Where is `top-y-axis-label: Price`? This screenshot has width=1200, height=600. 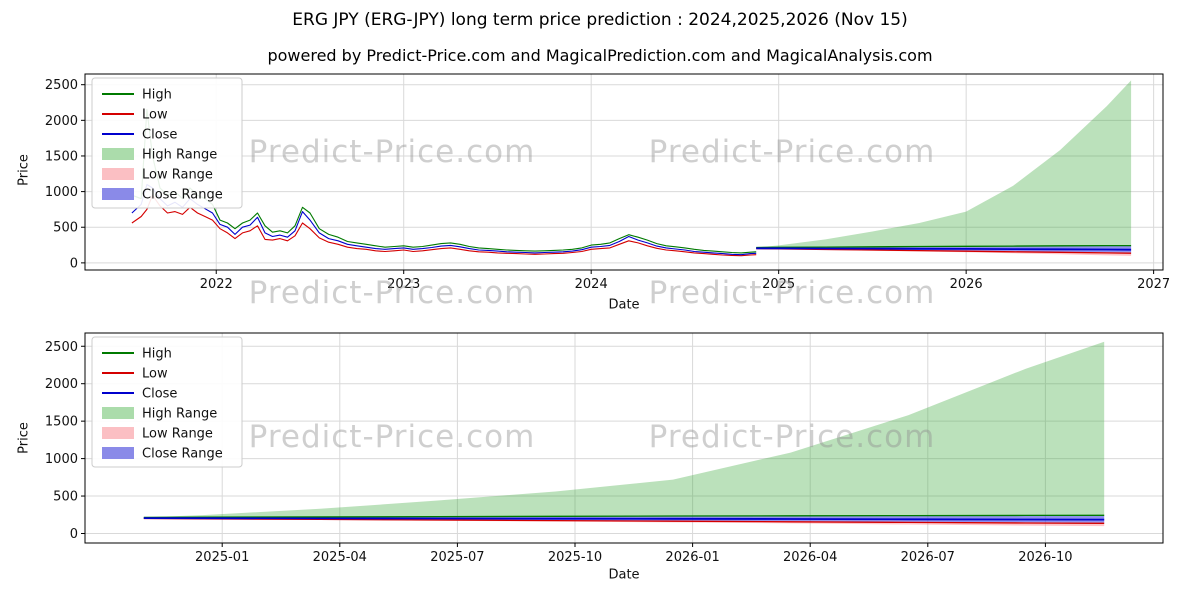
top-y-axis-label: Price is located at coordinates (24, 170).